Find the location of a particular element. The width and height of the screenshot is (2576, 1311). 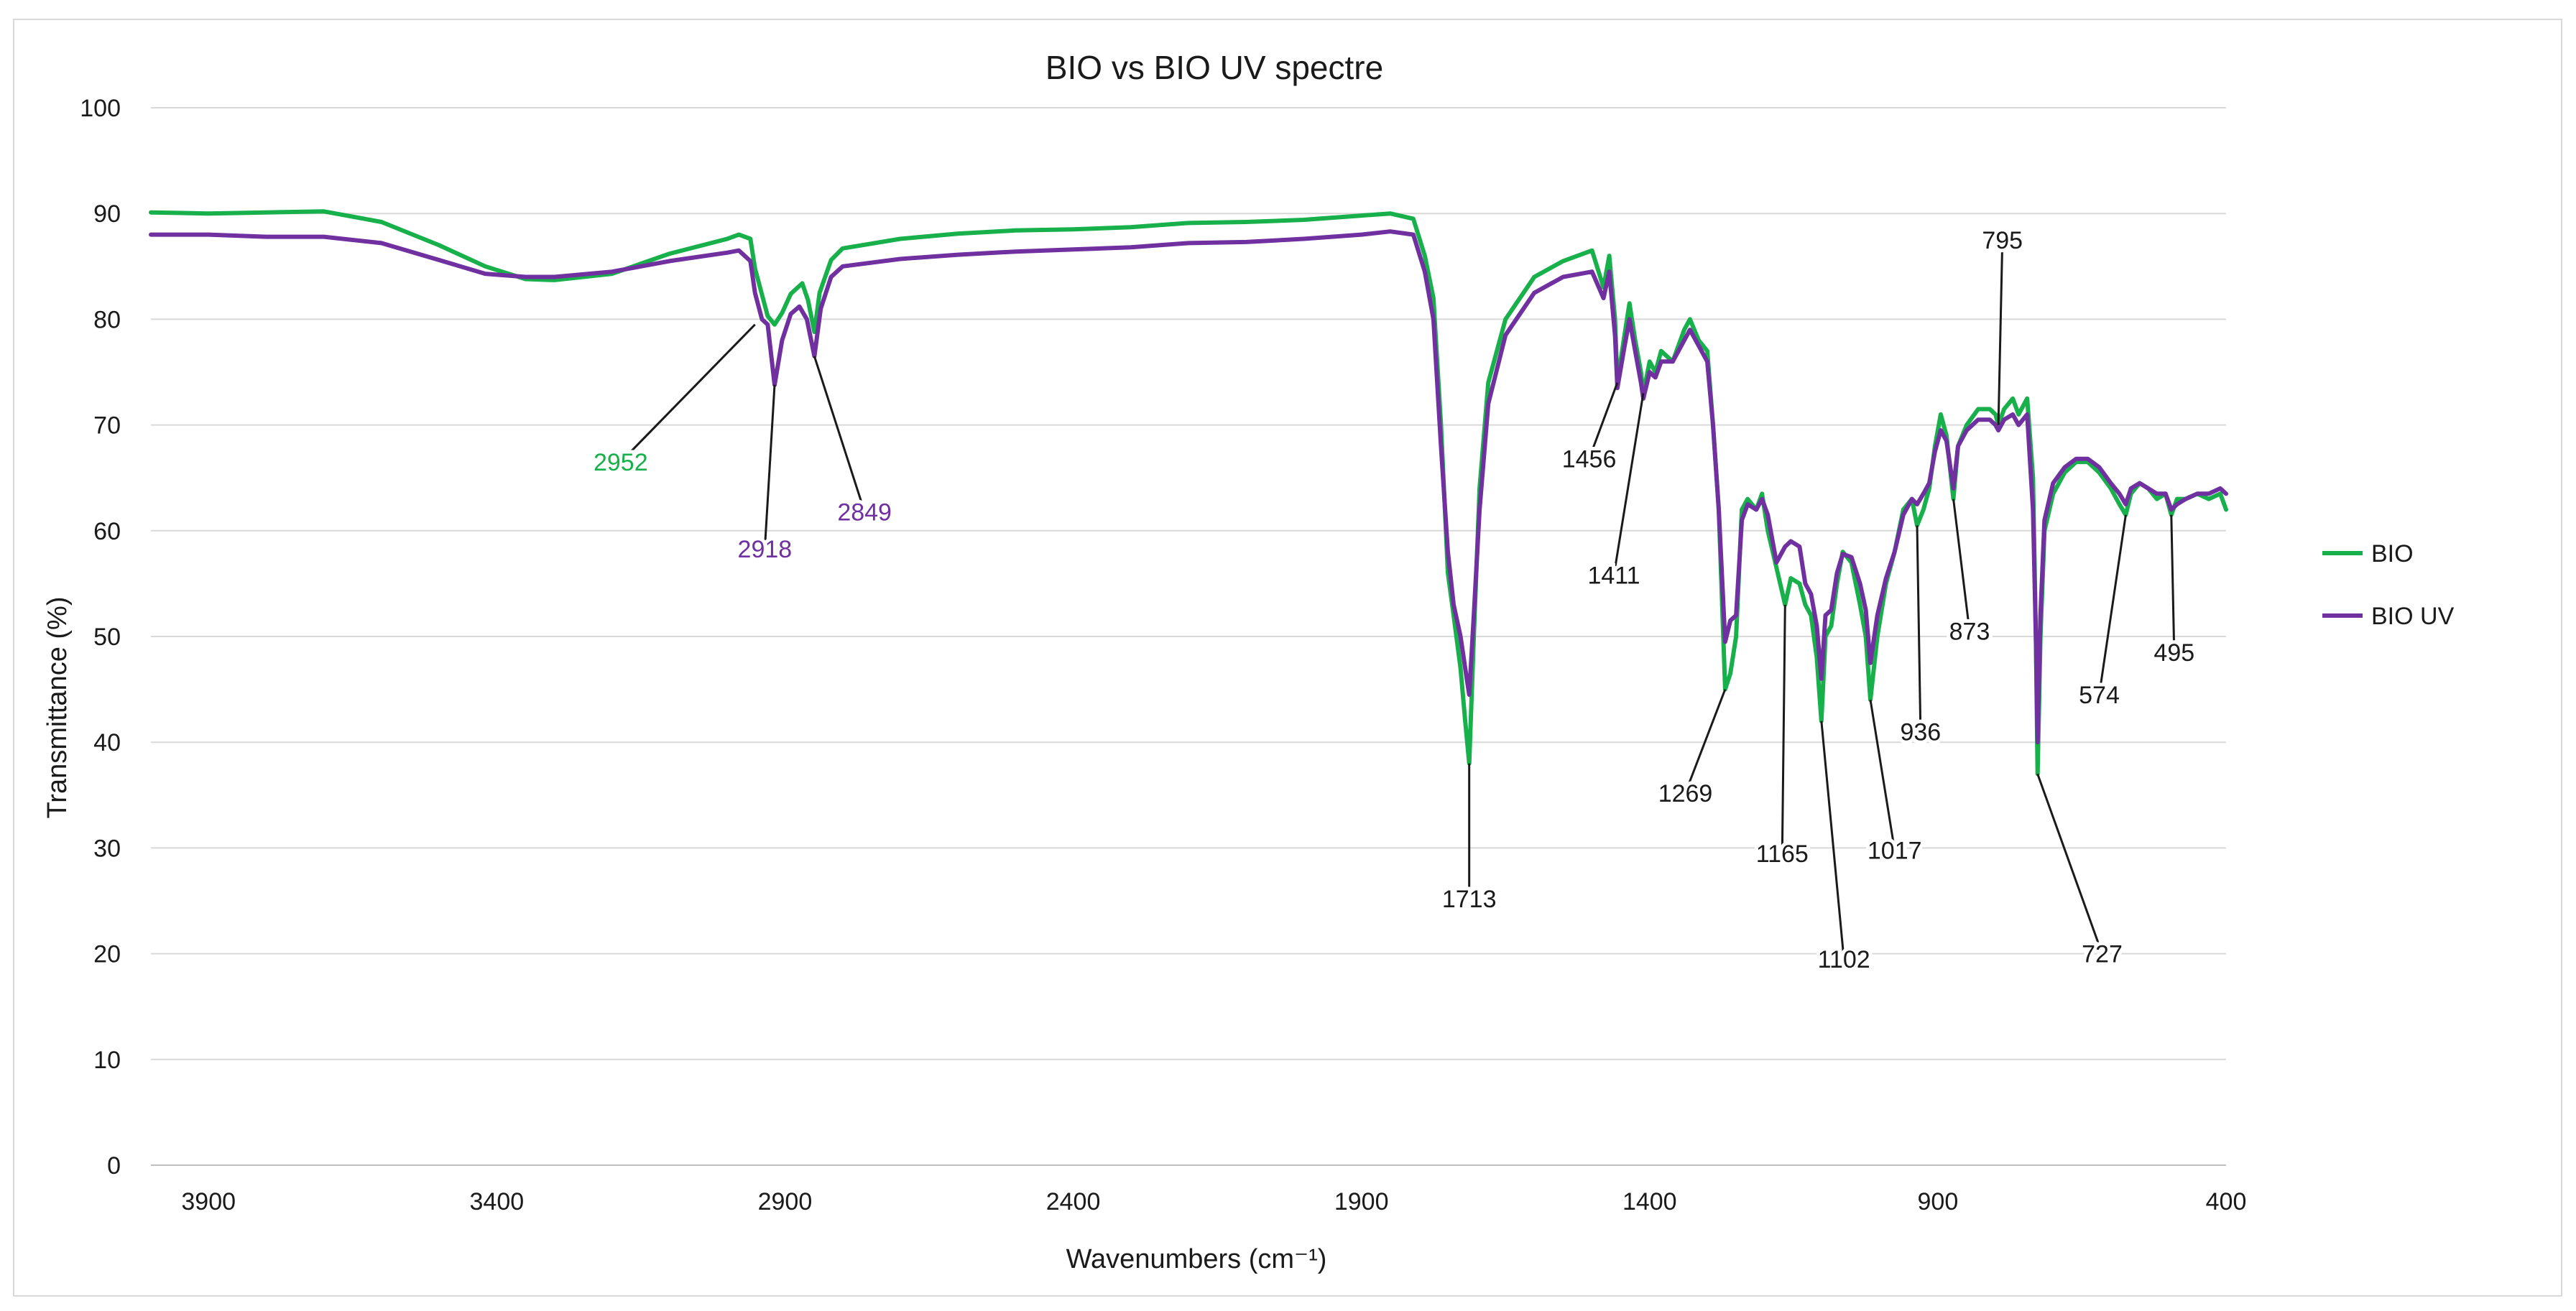

peak-label: 2952 is located at coordinates (621, 462).